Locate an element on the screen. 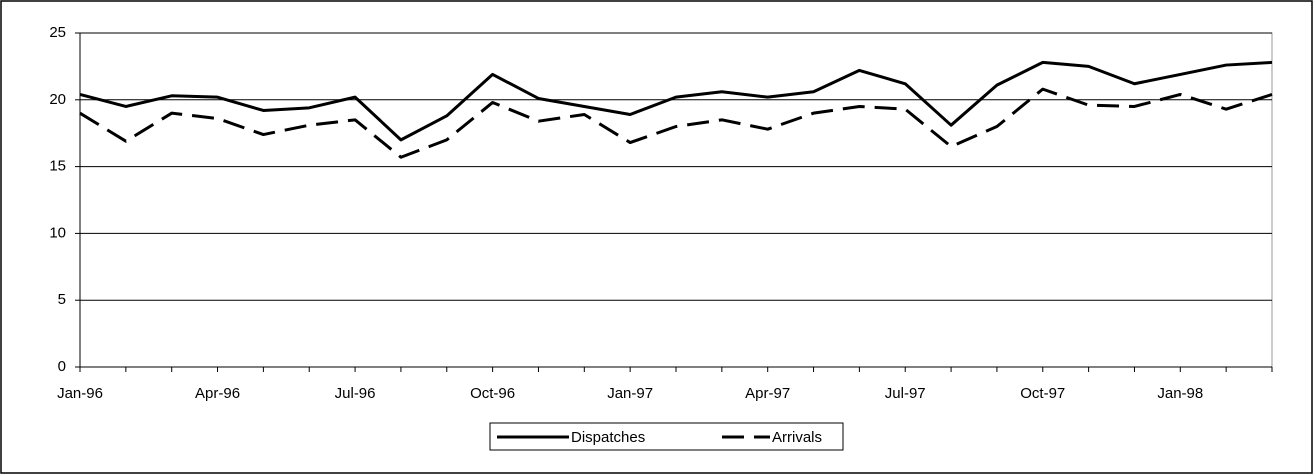  y-tick-label: 25 is located at coordinates (57, 32).